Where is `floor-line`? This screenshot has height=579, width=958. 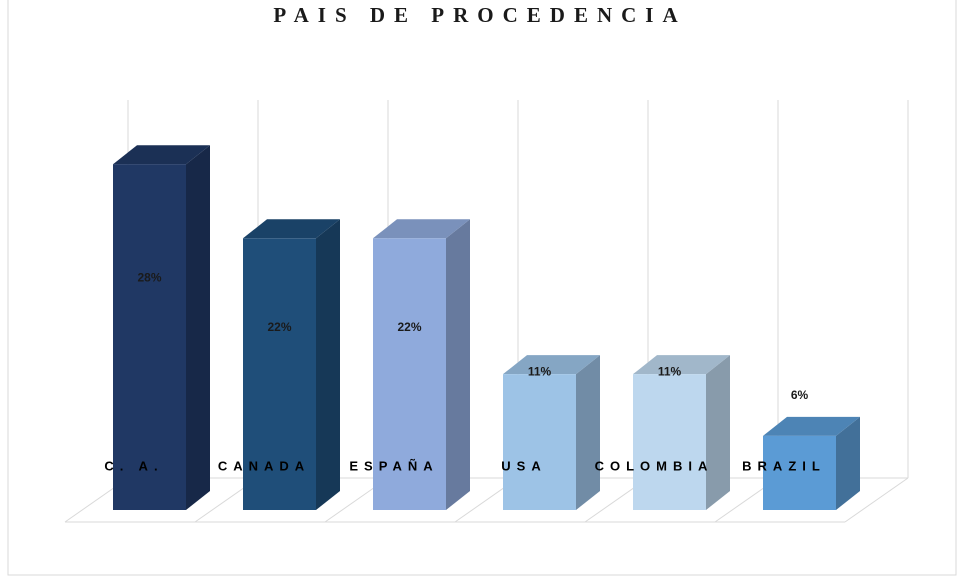 floor-line is located at coordinates (876, 500).